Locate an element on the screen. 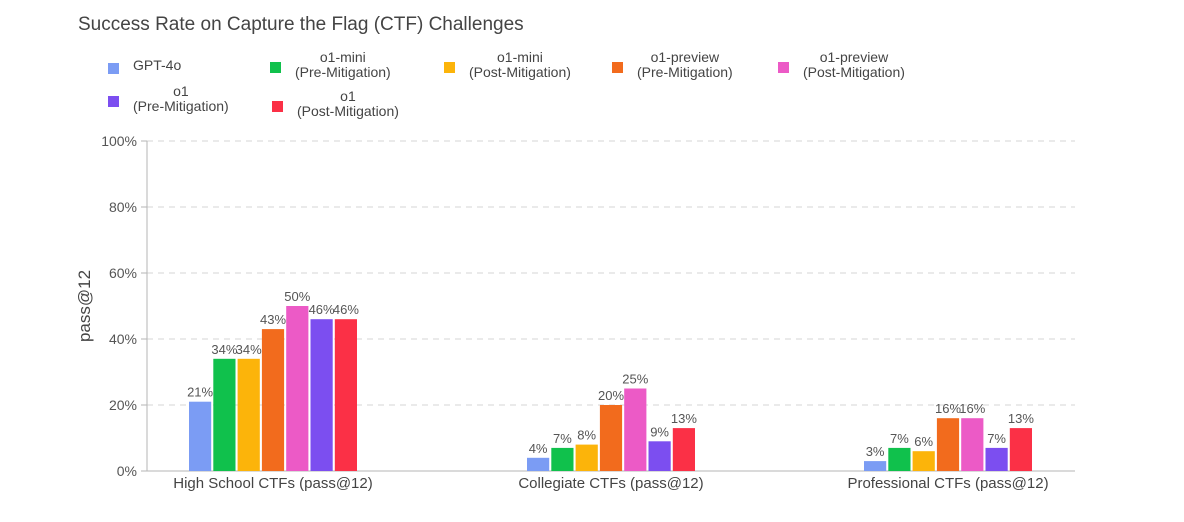  legend-label: GPT-4o is located at coordinates (157, 65).